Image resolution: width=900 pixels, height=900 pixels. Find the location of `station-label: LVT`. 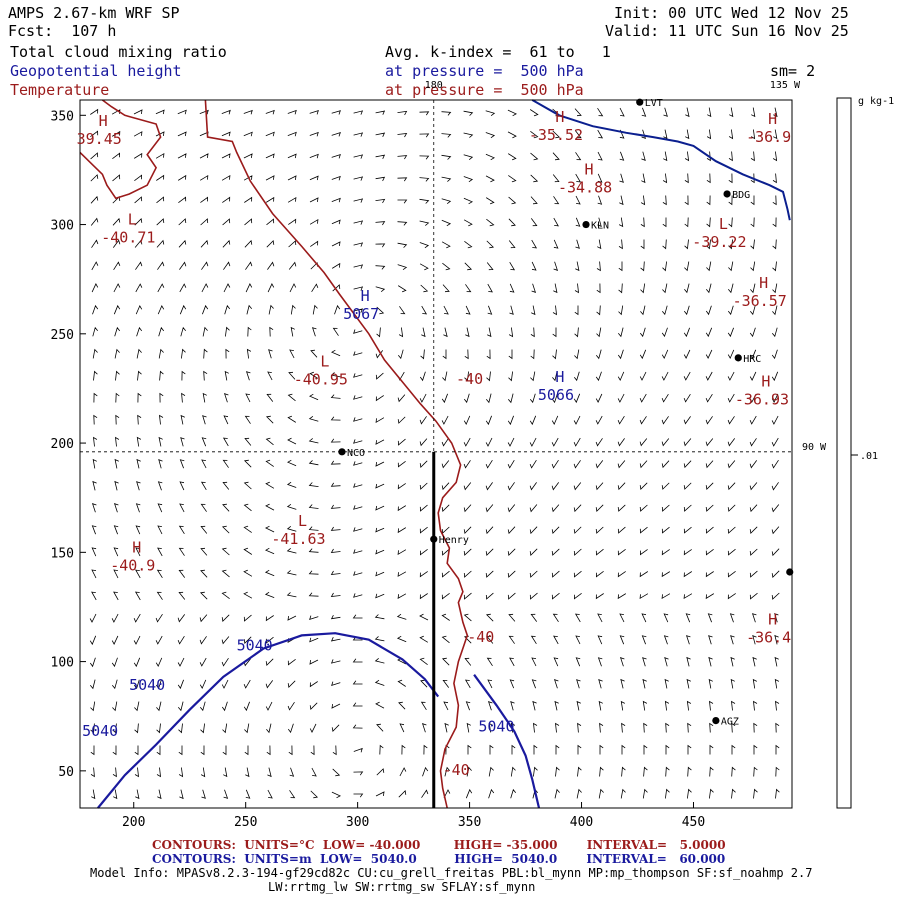

station-label: LVT is located at coordinates (654, 103).